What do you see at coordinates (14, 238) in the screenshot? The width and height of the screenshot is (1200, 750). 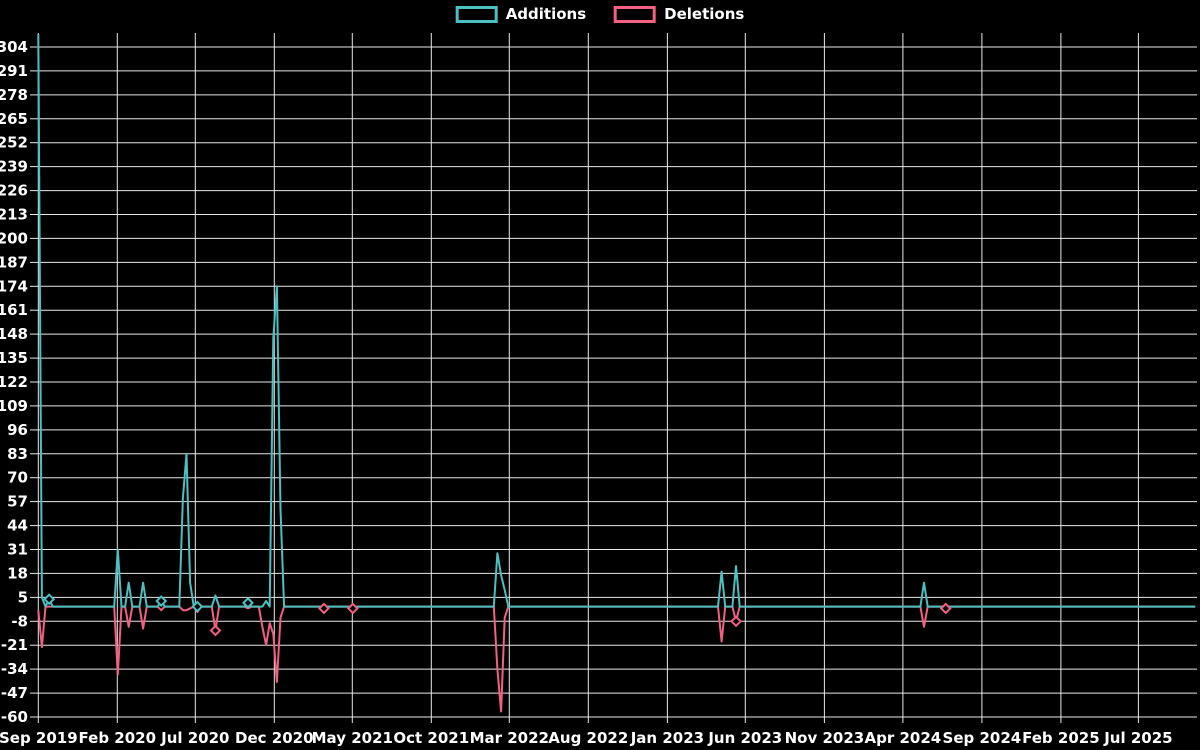 I see `svg-text: 200` at bounding box center [14, 238].